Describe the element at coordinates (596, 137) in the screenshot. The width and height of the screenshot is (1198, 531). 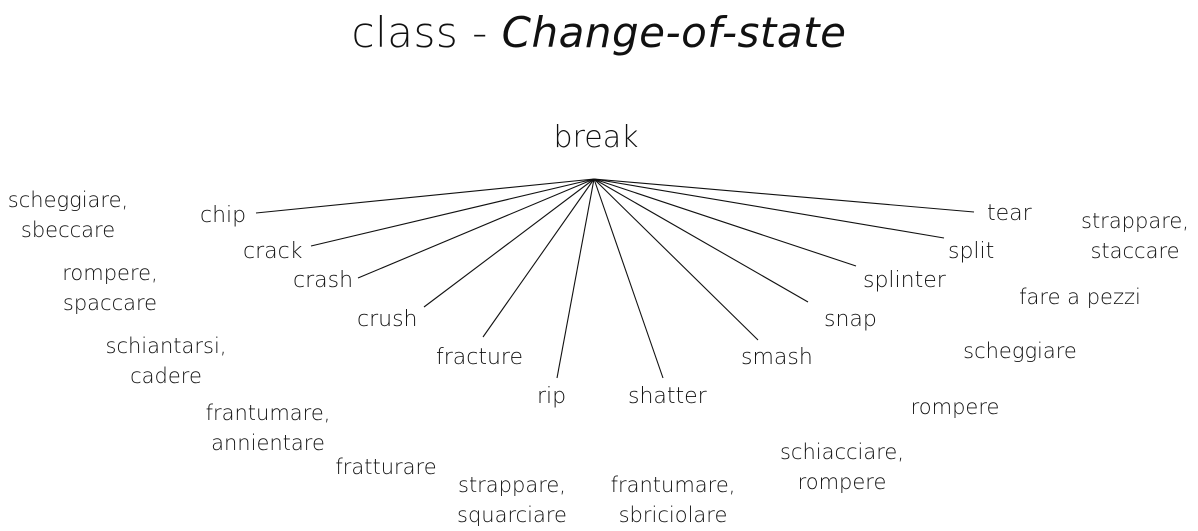
I see `root-verb: break` at that location.